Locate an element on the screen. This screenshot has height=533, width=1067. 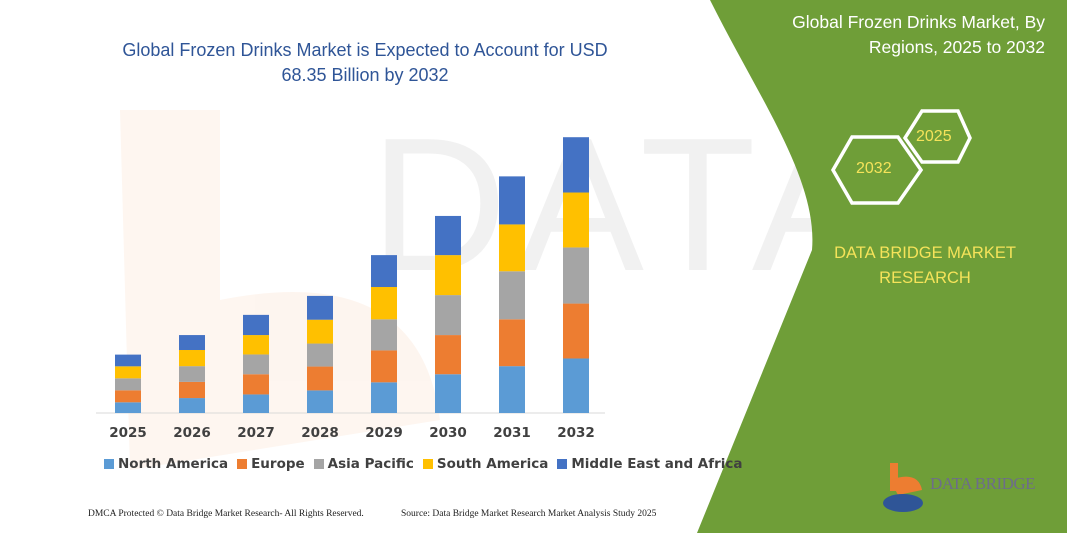
bar-2030-south-america is located at coordinates (448, 275).